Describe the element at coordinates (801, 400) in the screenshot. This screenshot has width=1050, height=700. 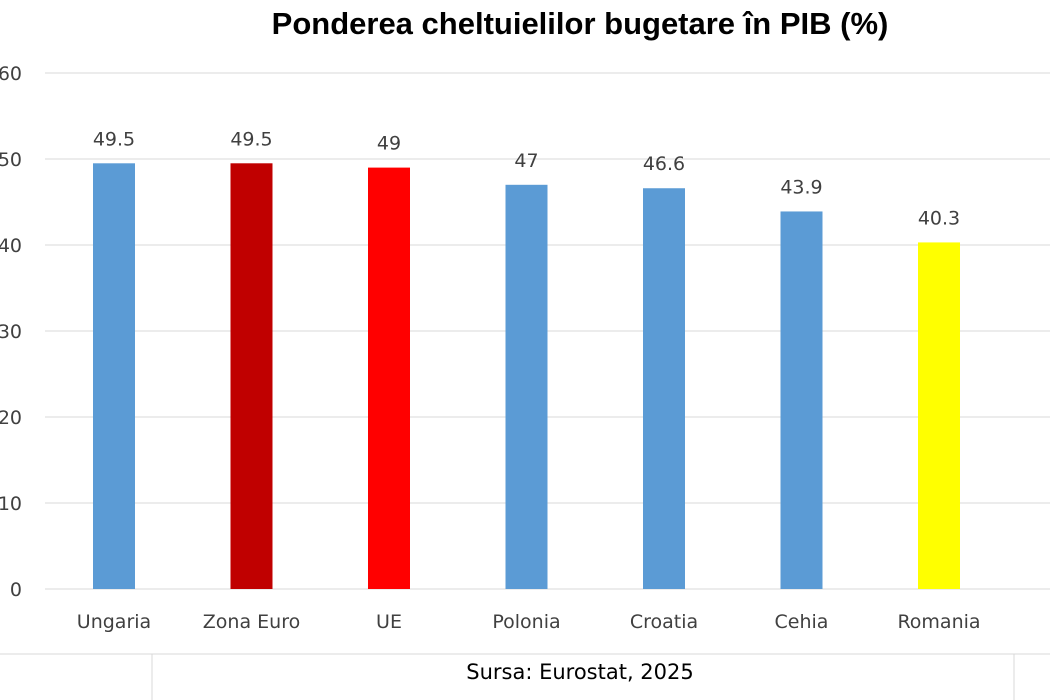
I see `bar-cehia` at that location.